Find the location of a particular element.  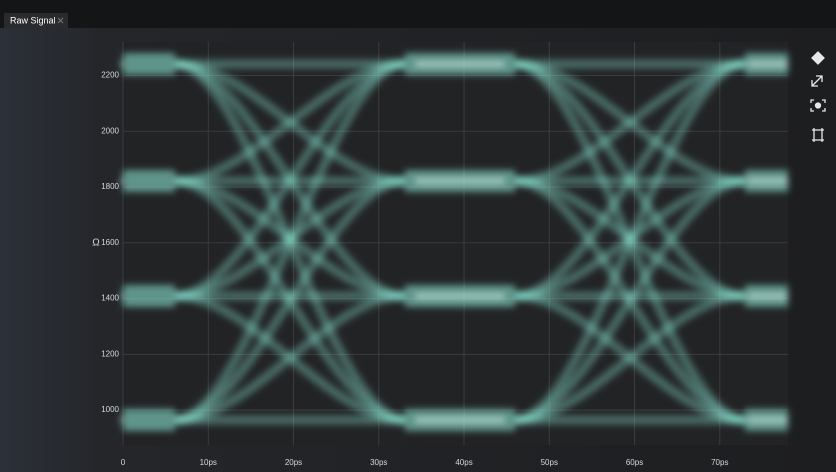

y-tick-label: 1800 is located at coordinates (110, 186).